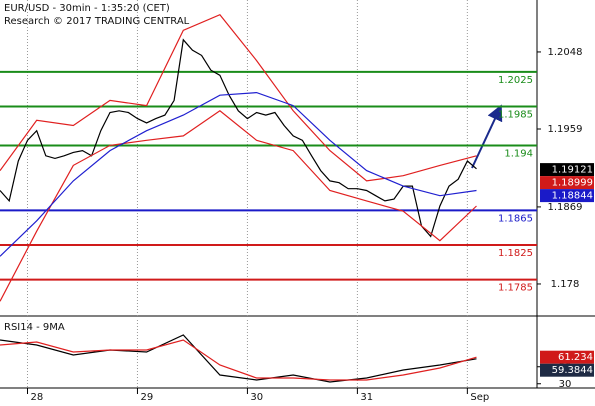 This screenshot has height=406, width=595. Describe the element at coordinates (34, 327) in the screenshot. I see `rsi-title: RSI14 - 9MA` at that location.